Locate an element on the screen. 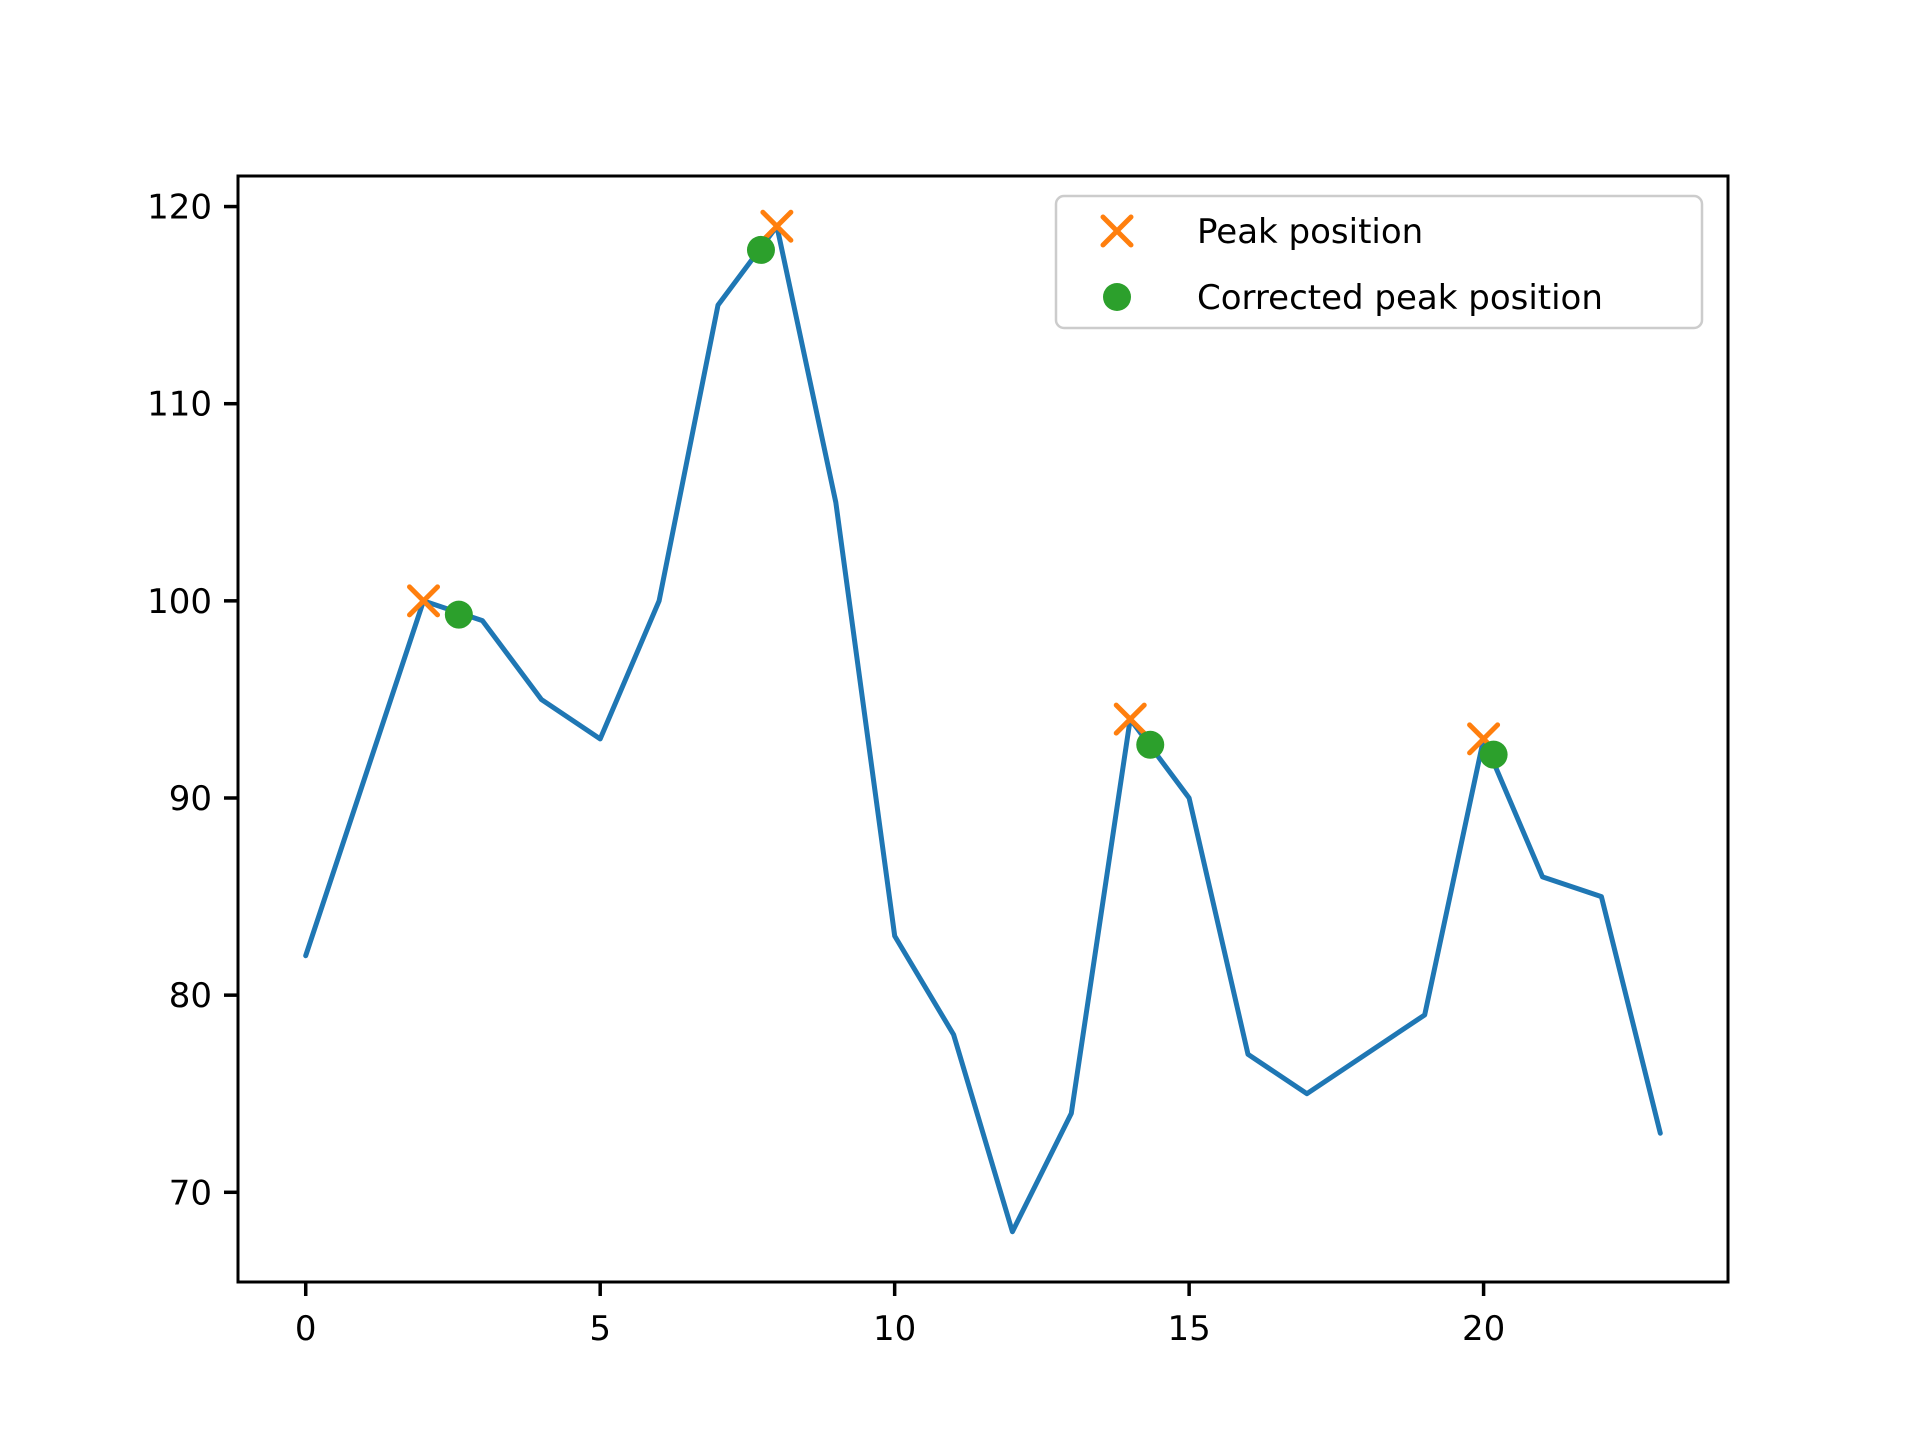 This screenshot has width=1920, height=1440. x-axis: 0 5 10 15 20 is located at coordinates (900, 1315).